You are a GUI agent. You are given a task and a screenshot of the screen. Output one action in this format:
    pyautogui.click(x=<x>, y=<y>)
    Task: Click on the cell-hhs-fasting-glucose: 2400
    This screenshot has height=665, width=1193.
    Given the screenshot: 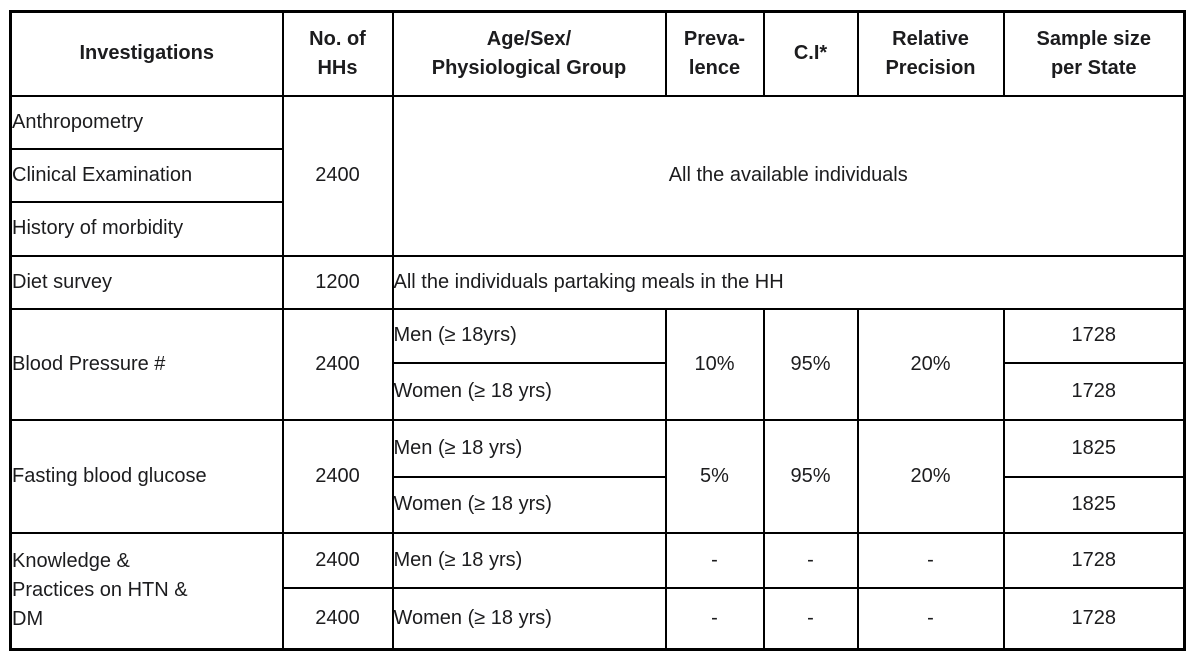 What is the action you would take?
    pyautogui.click(x=337, y=476)
    